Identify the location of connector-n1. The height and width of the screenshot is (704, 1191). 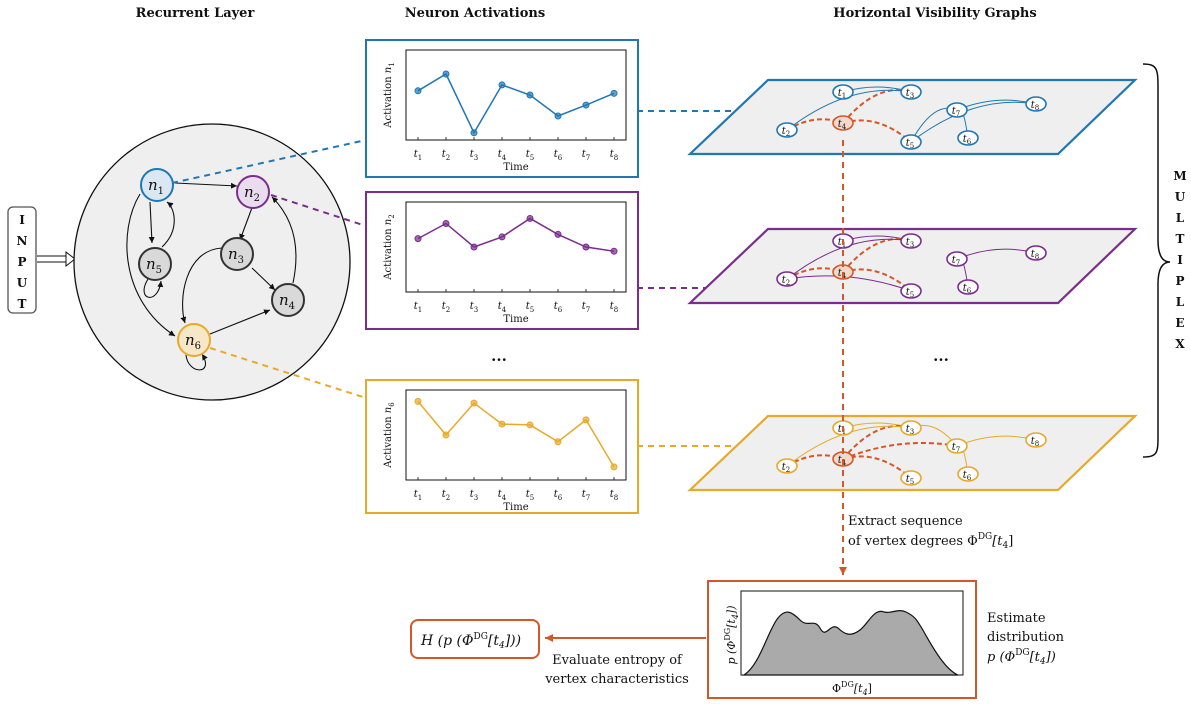
(269, 161).